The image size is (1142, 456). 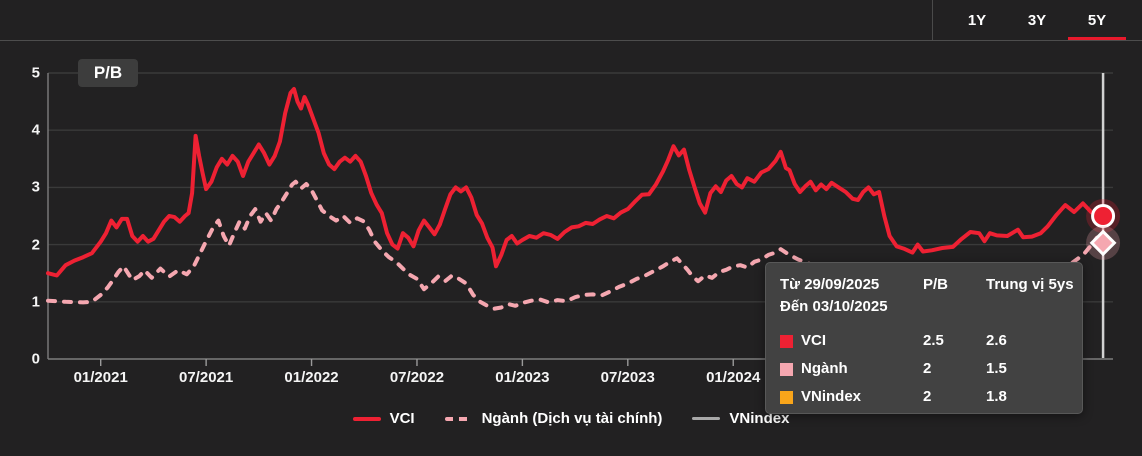 I want to click on y-axis-label: 3, so click(x=35, y=187).